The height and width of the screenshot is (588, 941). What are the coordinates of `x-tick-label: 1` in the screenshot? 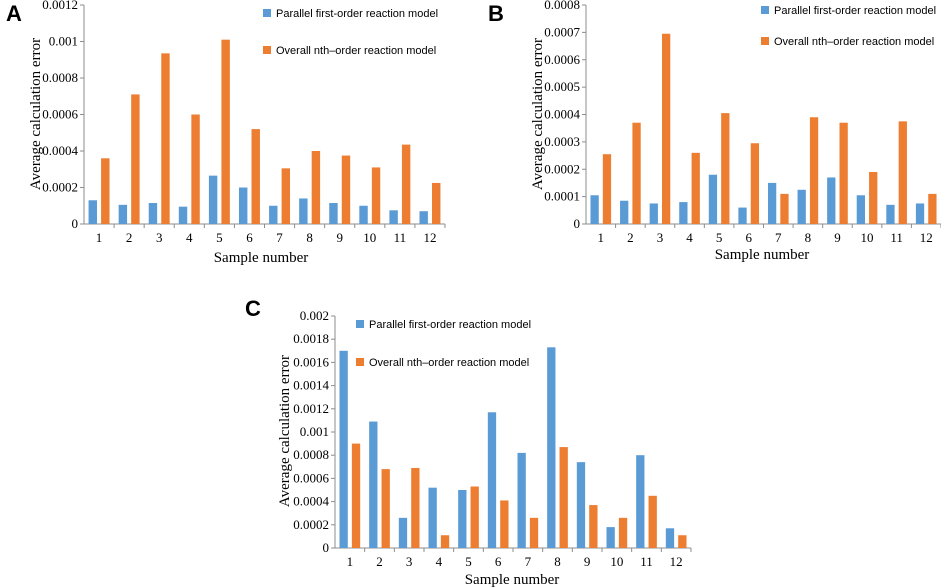 It's located at (601, 237).